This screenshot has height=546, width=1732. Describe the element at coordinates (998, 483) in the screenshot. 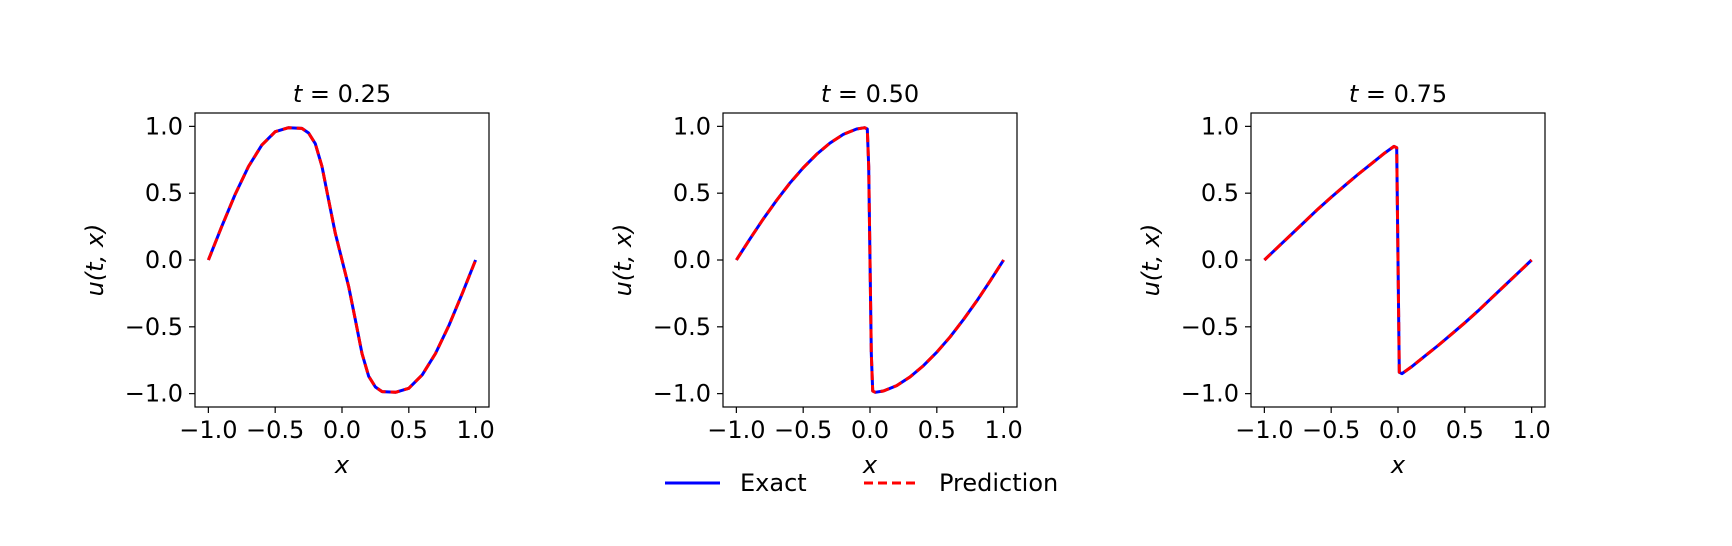

I see `legend-prediction-label: Prediction` at that location.